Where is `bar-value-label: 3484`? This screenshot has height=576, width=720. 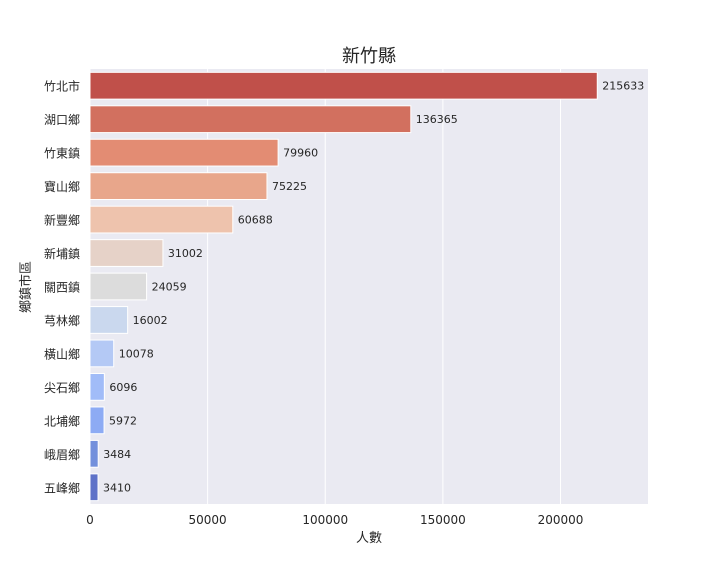
bar-value-label: 3484 is located at coordinates (117, 454).